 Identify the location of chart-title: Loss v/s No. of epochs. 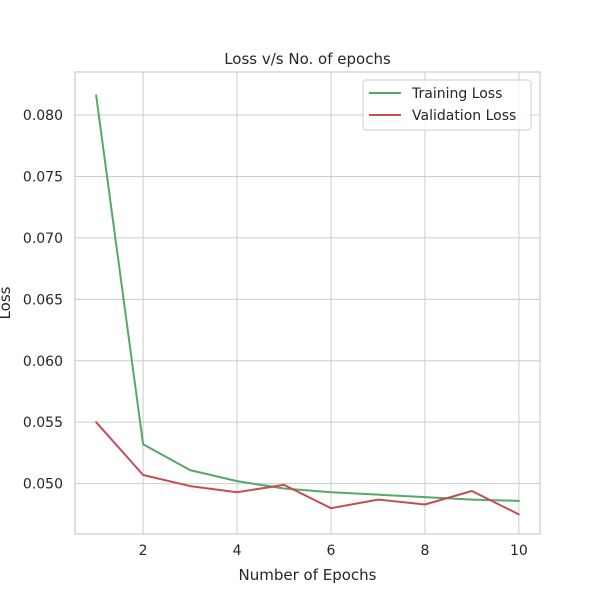
(307, 59).